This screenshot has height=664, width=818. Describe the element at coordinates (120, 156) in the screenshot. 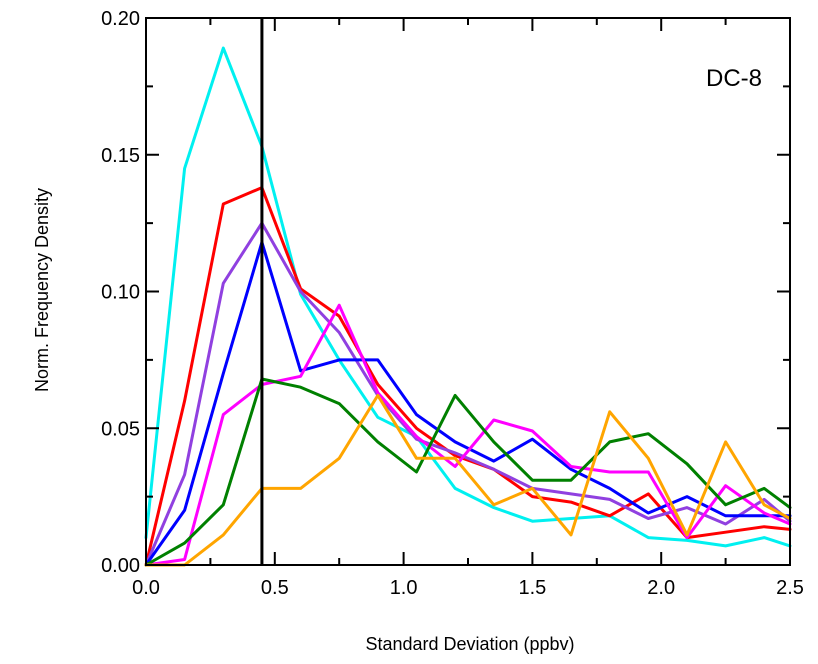

I see `y-tick-label: 0.15` at that location.